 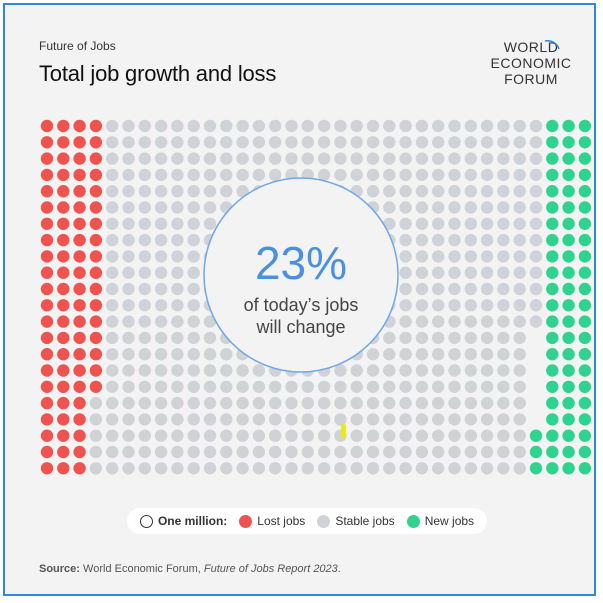 What do you see at coordinates (77, 46) in the screenshot?
I see `chart-kicker: Future of Jobs` at bounding box center [77, 46].